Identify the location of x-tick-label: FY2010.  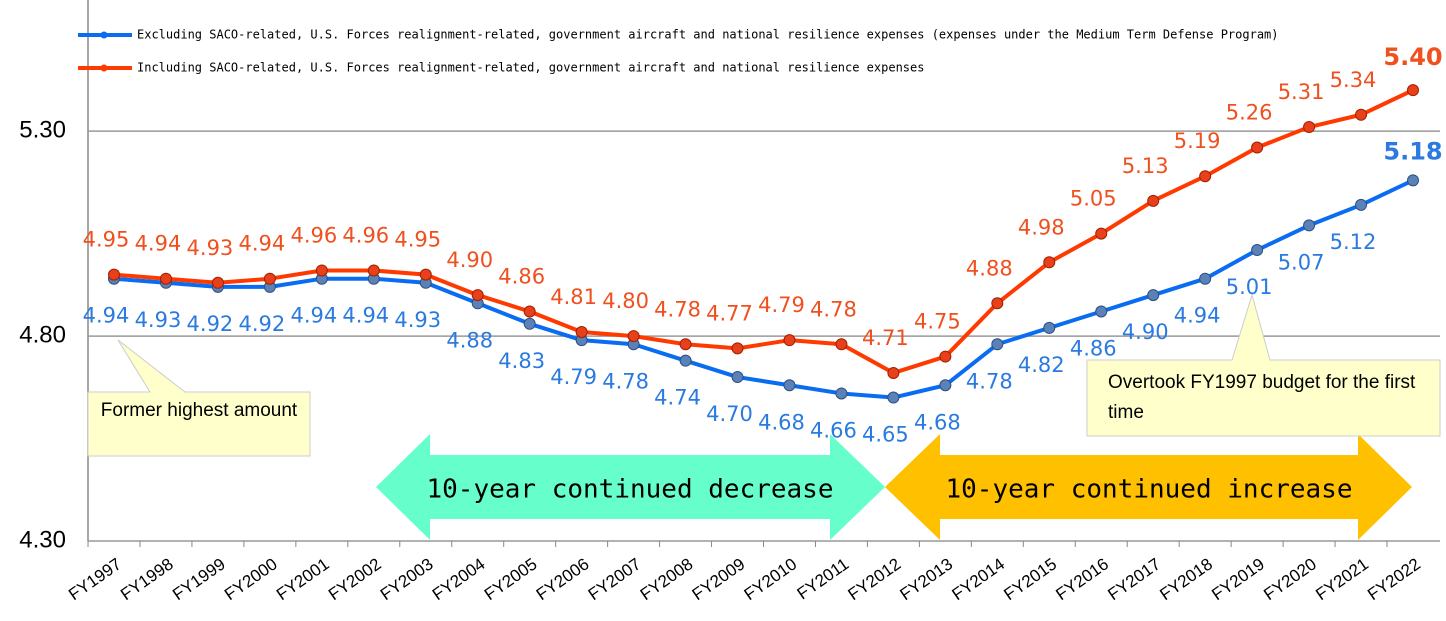
(771, 579).